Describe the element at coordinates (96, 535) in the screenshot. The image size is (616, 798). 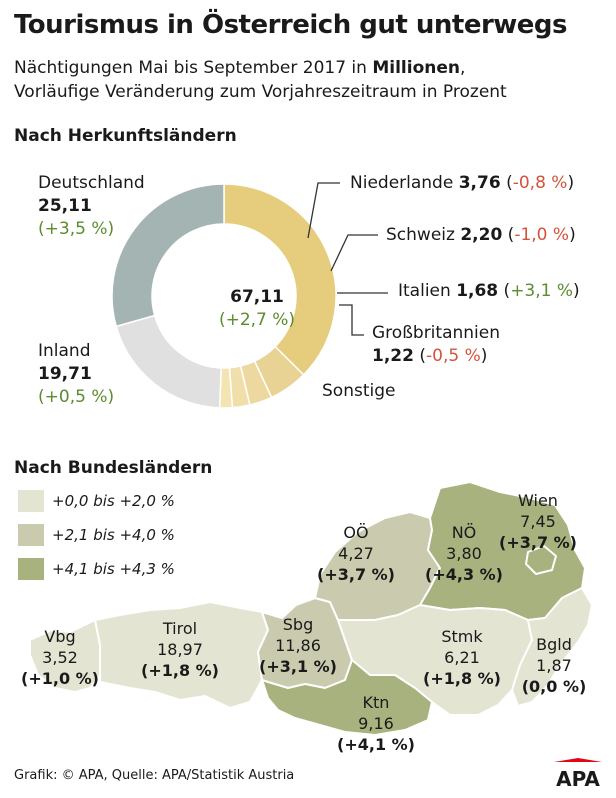
I see `legend-item-mid: +2,1 bis +4,0 %` at that location.